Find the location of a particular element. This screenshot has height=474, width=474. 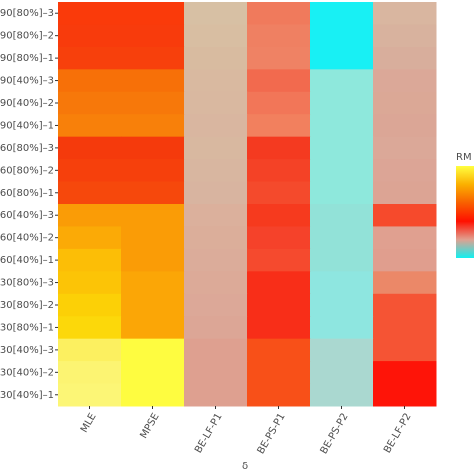

y-tick-label: 30[80%]–1 is located at coordinates (27, 327).